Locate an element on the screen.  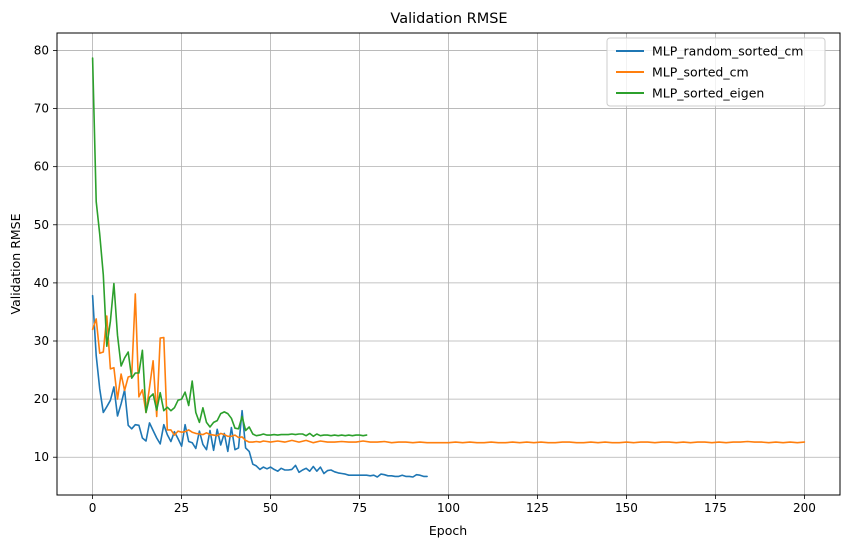
legend-box is located at coordinates (716, 72).